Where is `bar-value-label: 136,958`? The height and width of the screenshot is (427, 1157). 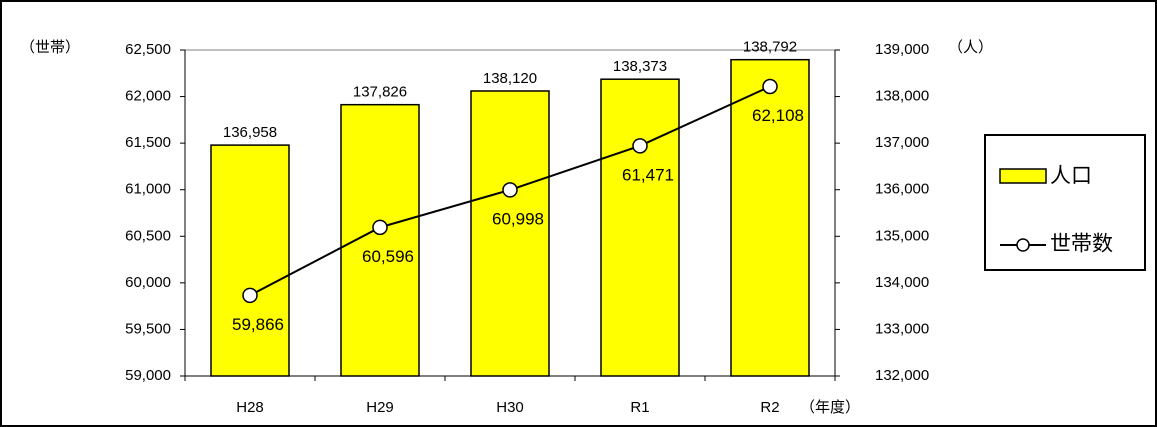
bar-value-label: 136,958 is located at coordinates (250, 132).